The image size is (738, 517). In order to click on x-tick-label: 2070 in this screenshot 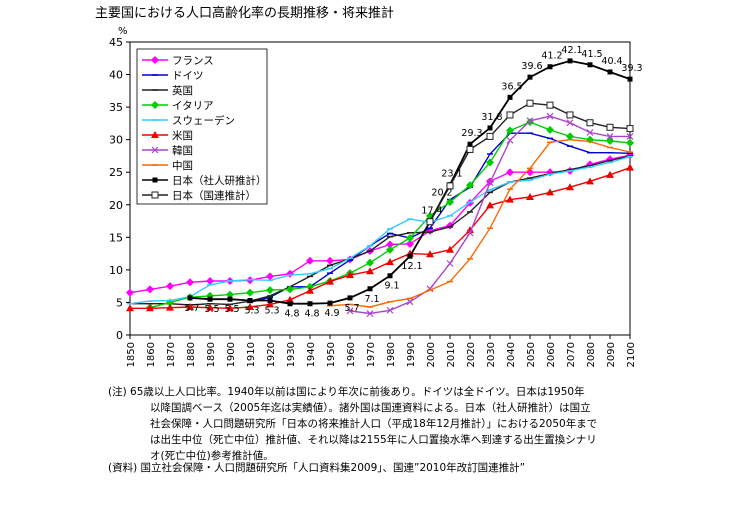, I will do `click(571, 354)`.